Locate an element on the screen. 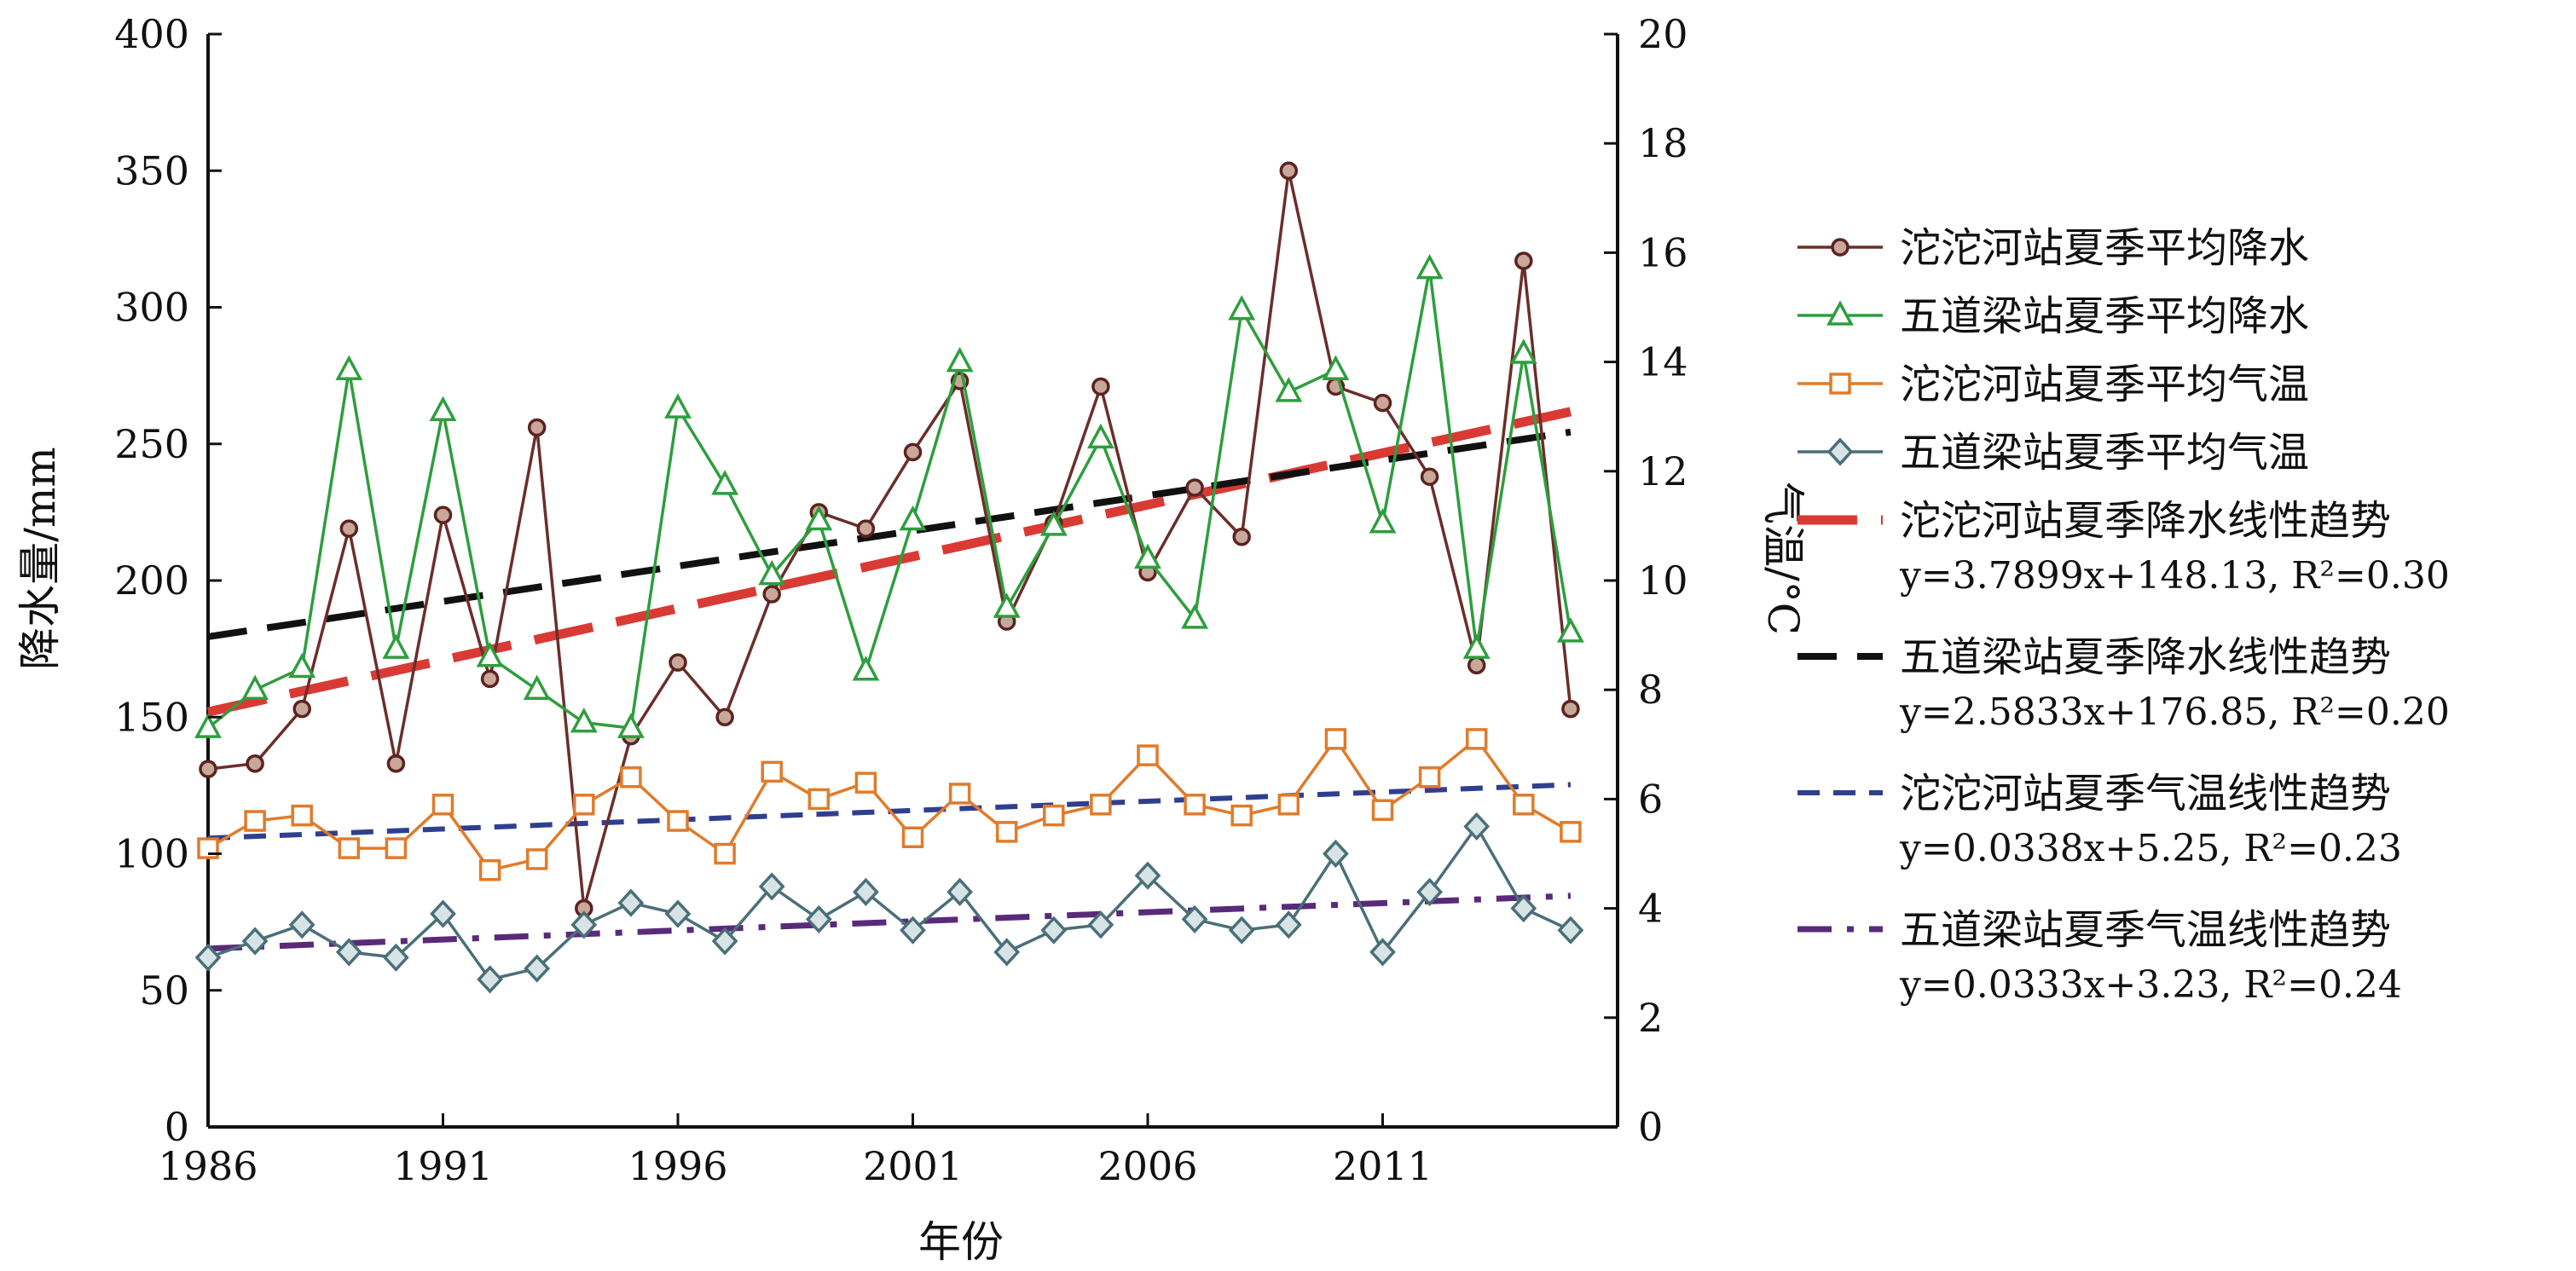 This screenshot has width=2576, height=1271. y-tick-label: 350 is located at coordinates (151, 170).